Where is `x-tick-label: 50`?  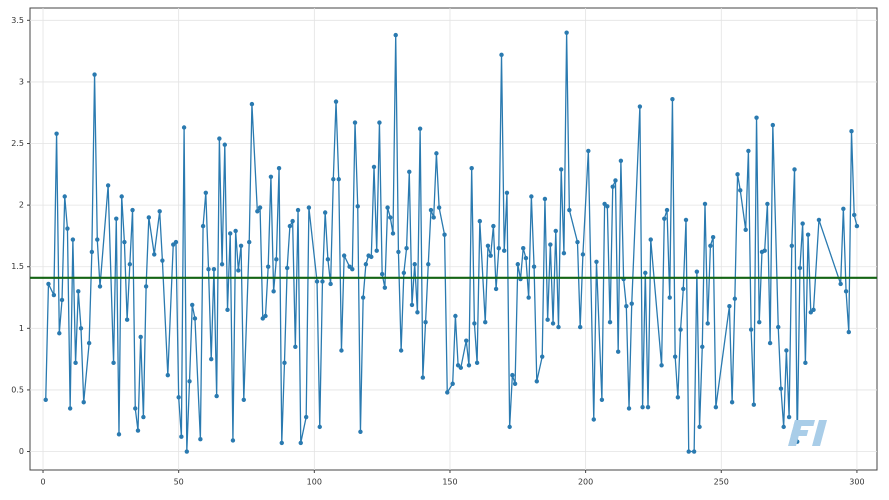
x-tick-label: 50 is located at coordinates (179, 482).